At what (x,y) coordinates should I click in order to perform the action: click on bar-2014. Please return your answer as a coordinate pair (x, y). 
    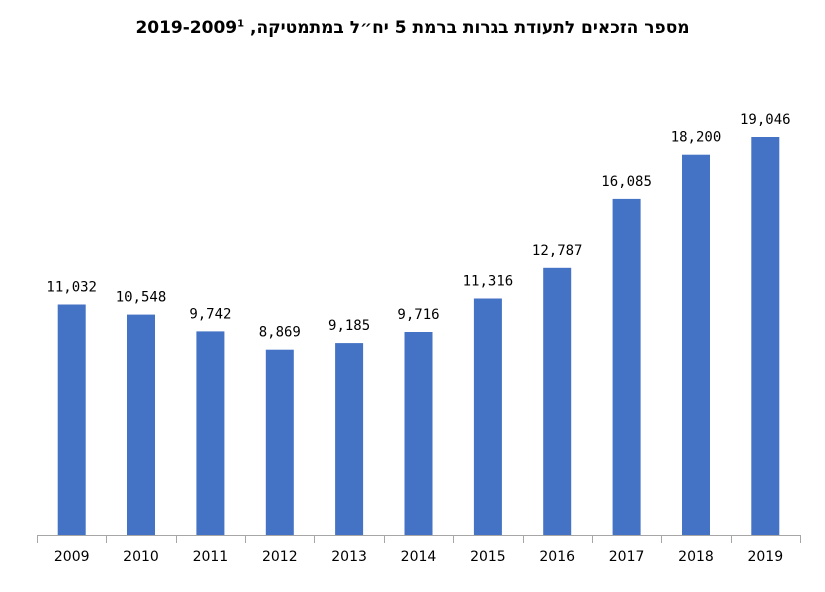
    Looking at the image, I should click on (418, 433).